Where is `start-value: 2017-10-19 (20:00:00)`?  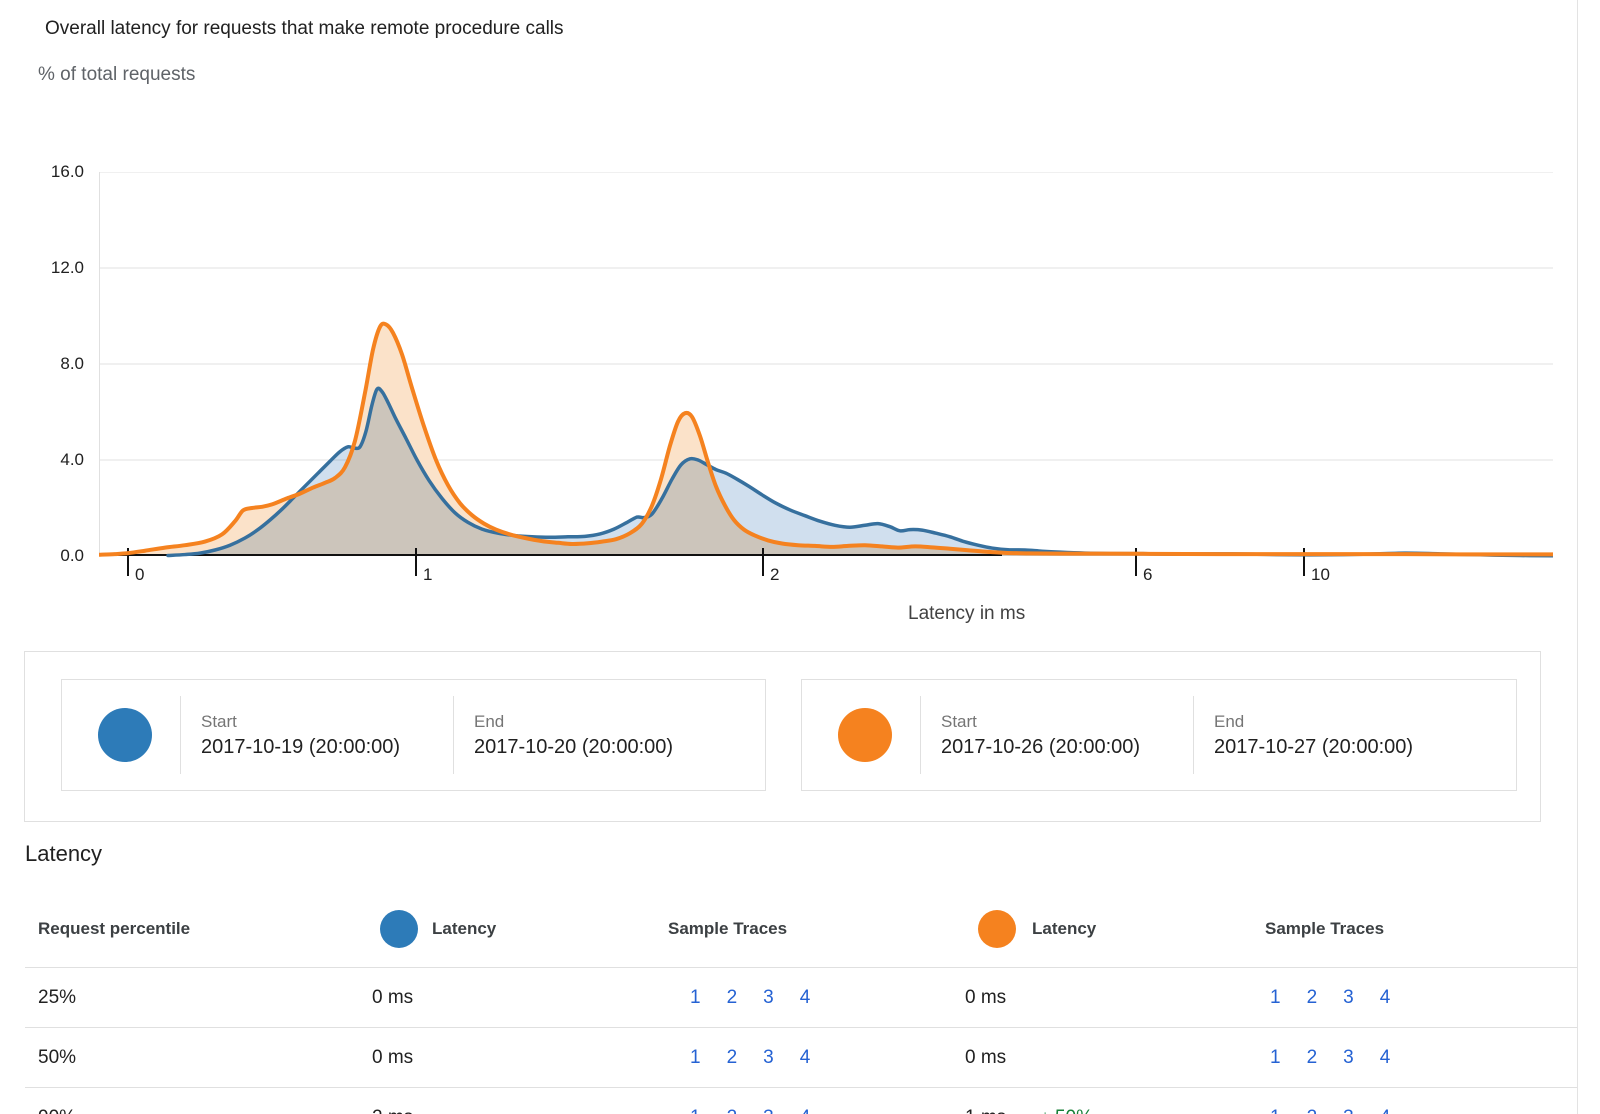 start-value: 2017-10-19 (20:00:00) is located at coordinates (301, 746).